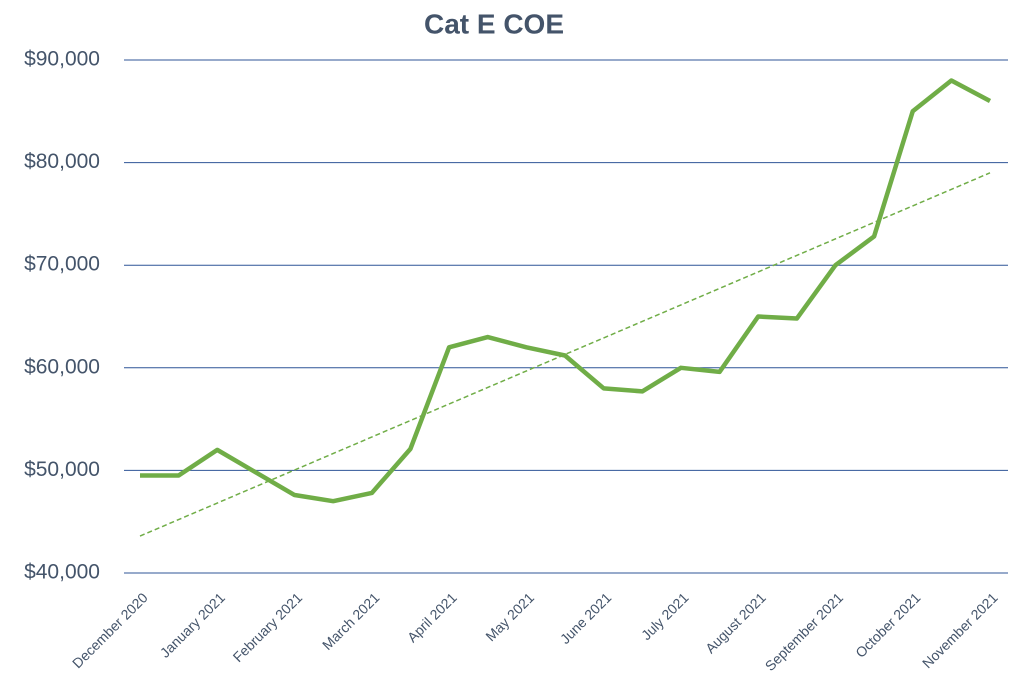 The image size is (1024, 683). I want to click on x-tick-label: March 2021, so click(351, 621).